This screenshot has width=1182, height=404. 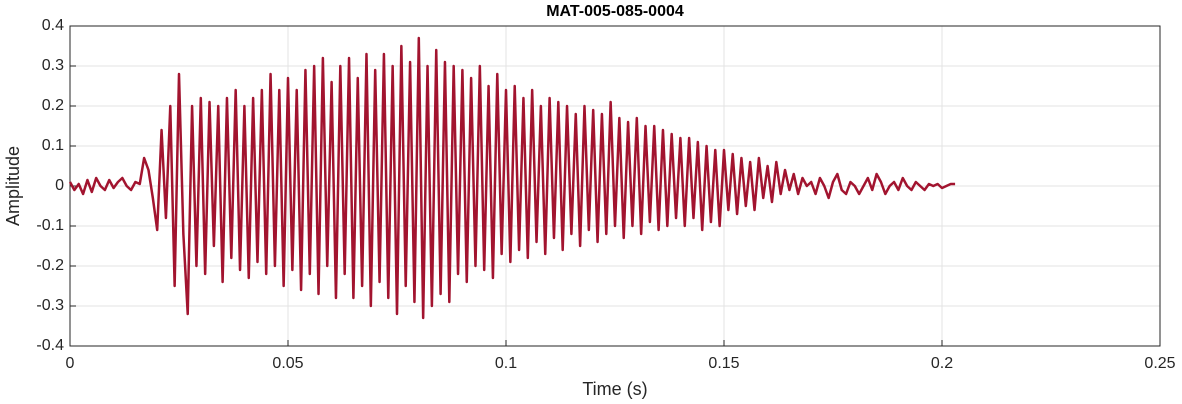 What do you see at coordinates (53, 65) in the screenshot?
I see `y-tick-label: 0.3` at bounding box center [53, 65].